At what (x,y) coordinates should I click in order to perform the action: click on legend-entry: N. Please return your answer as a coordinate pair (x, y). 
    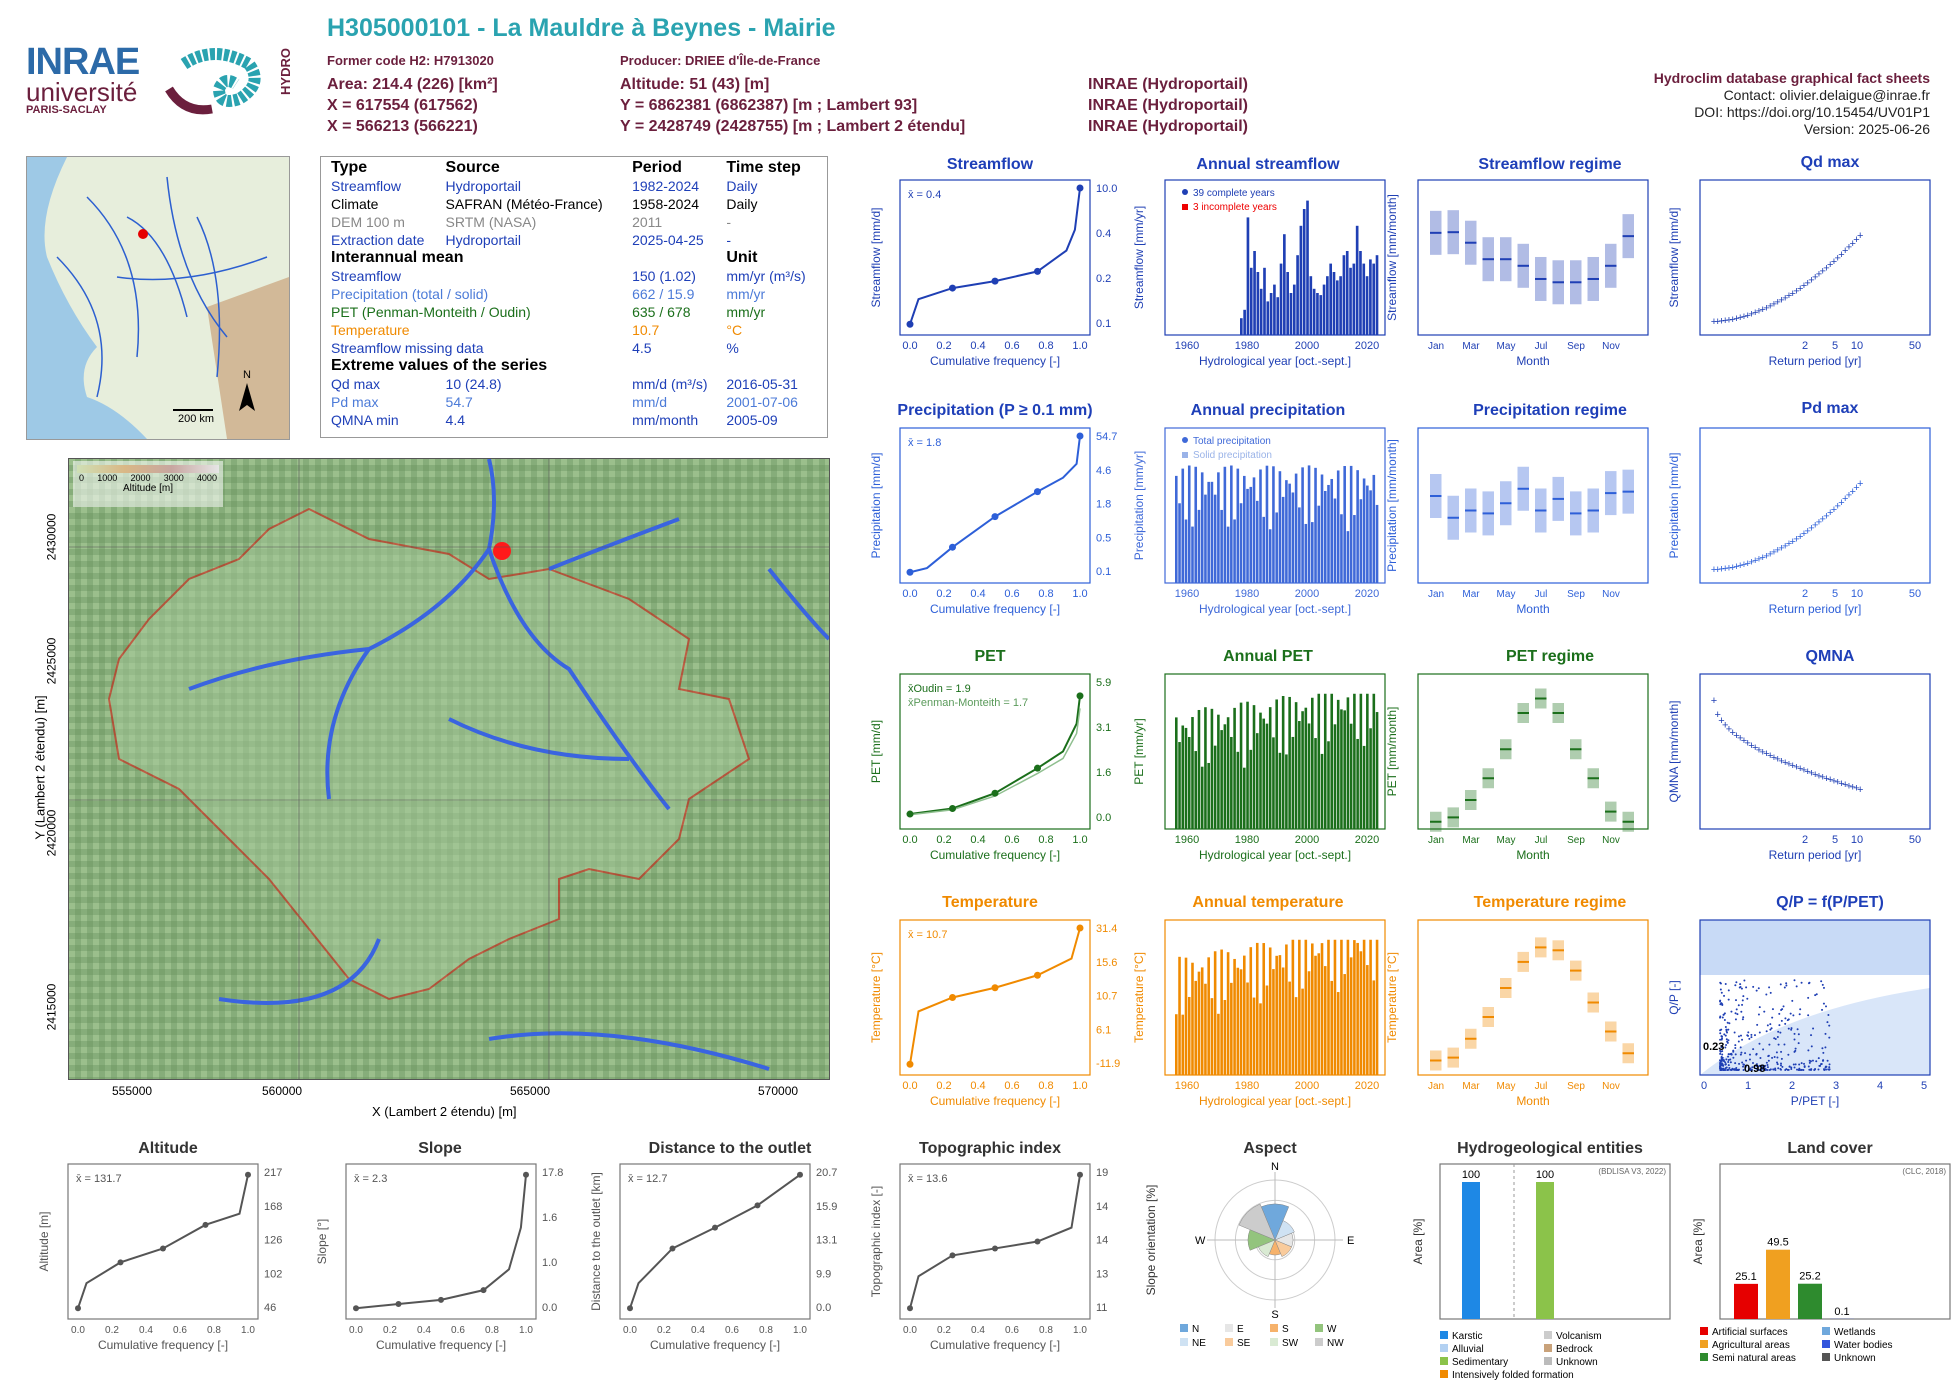
    Looking at the image, I should click on (1195, 1329).